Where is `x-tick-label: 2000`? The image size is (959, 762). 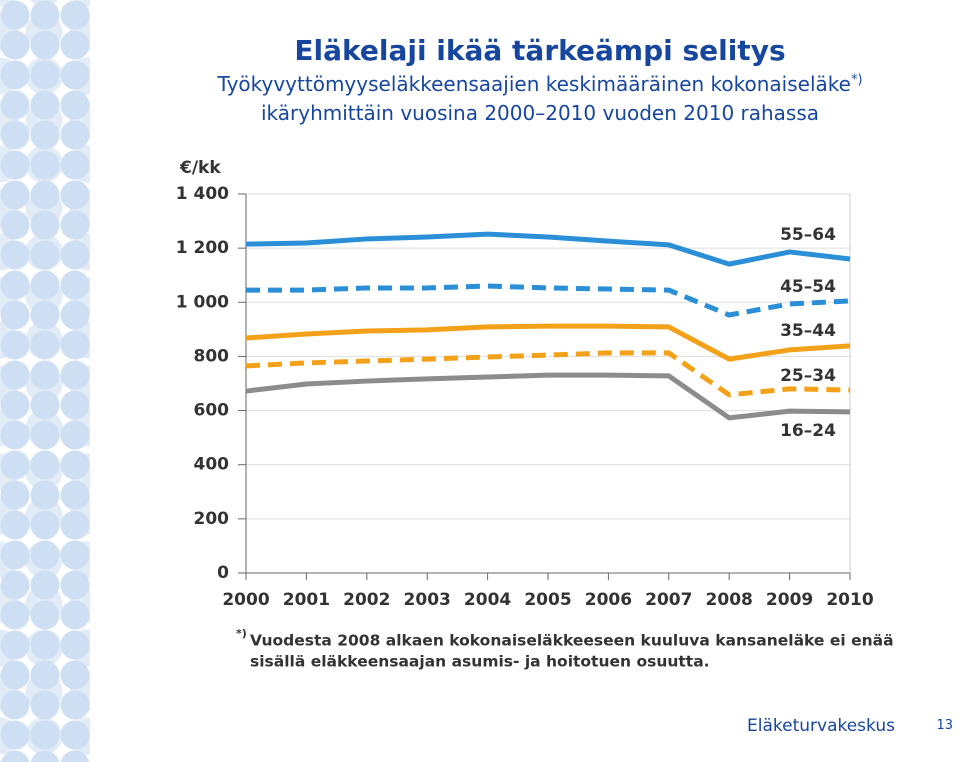
x-tick-label: 2000 is located at coordinates (245, 600).